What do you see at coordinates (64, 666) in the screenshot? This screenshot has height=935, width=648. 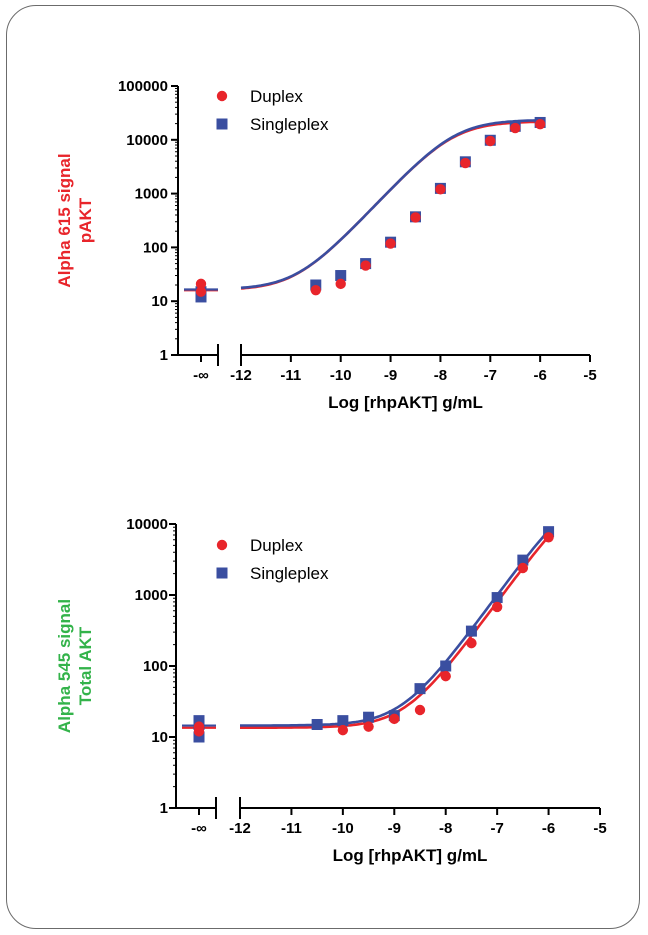 I see `y-axis-title-line: Alpha 545 signal` at bounding box center [64, 666].